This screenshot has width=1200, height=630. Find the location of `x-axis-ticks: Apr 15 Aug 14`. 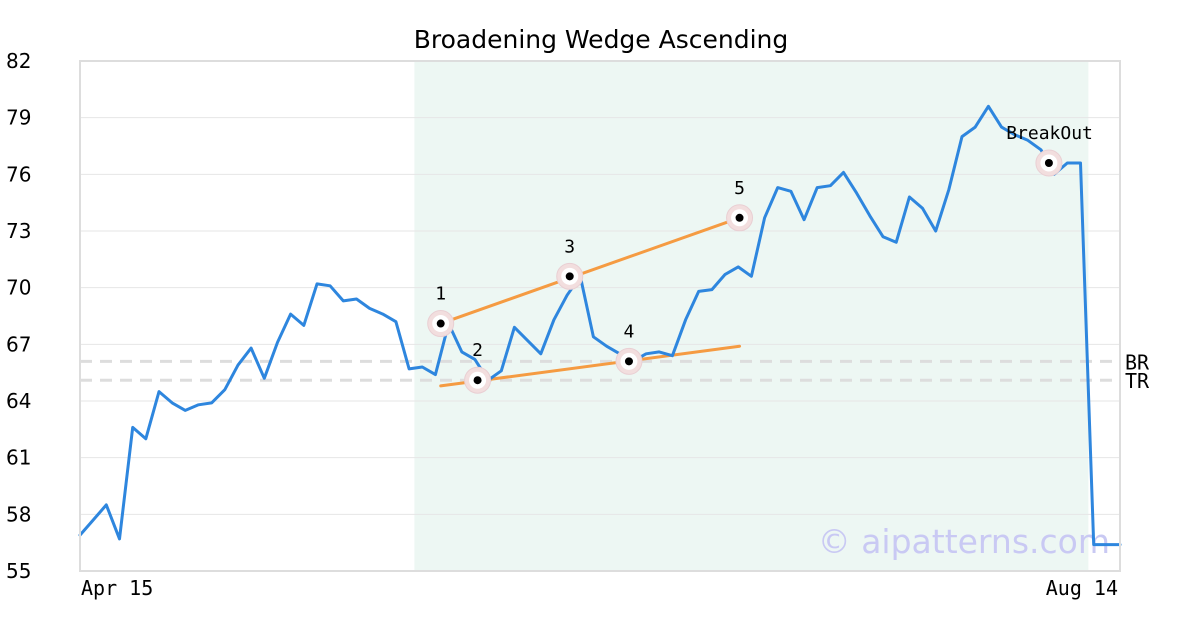

x-axis-ticks: Apr 15 Aug 14 is located at coordinates (599, 588).